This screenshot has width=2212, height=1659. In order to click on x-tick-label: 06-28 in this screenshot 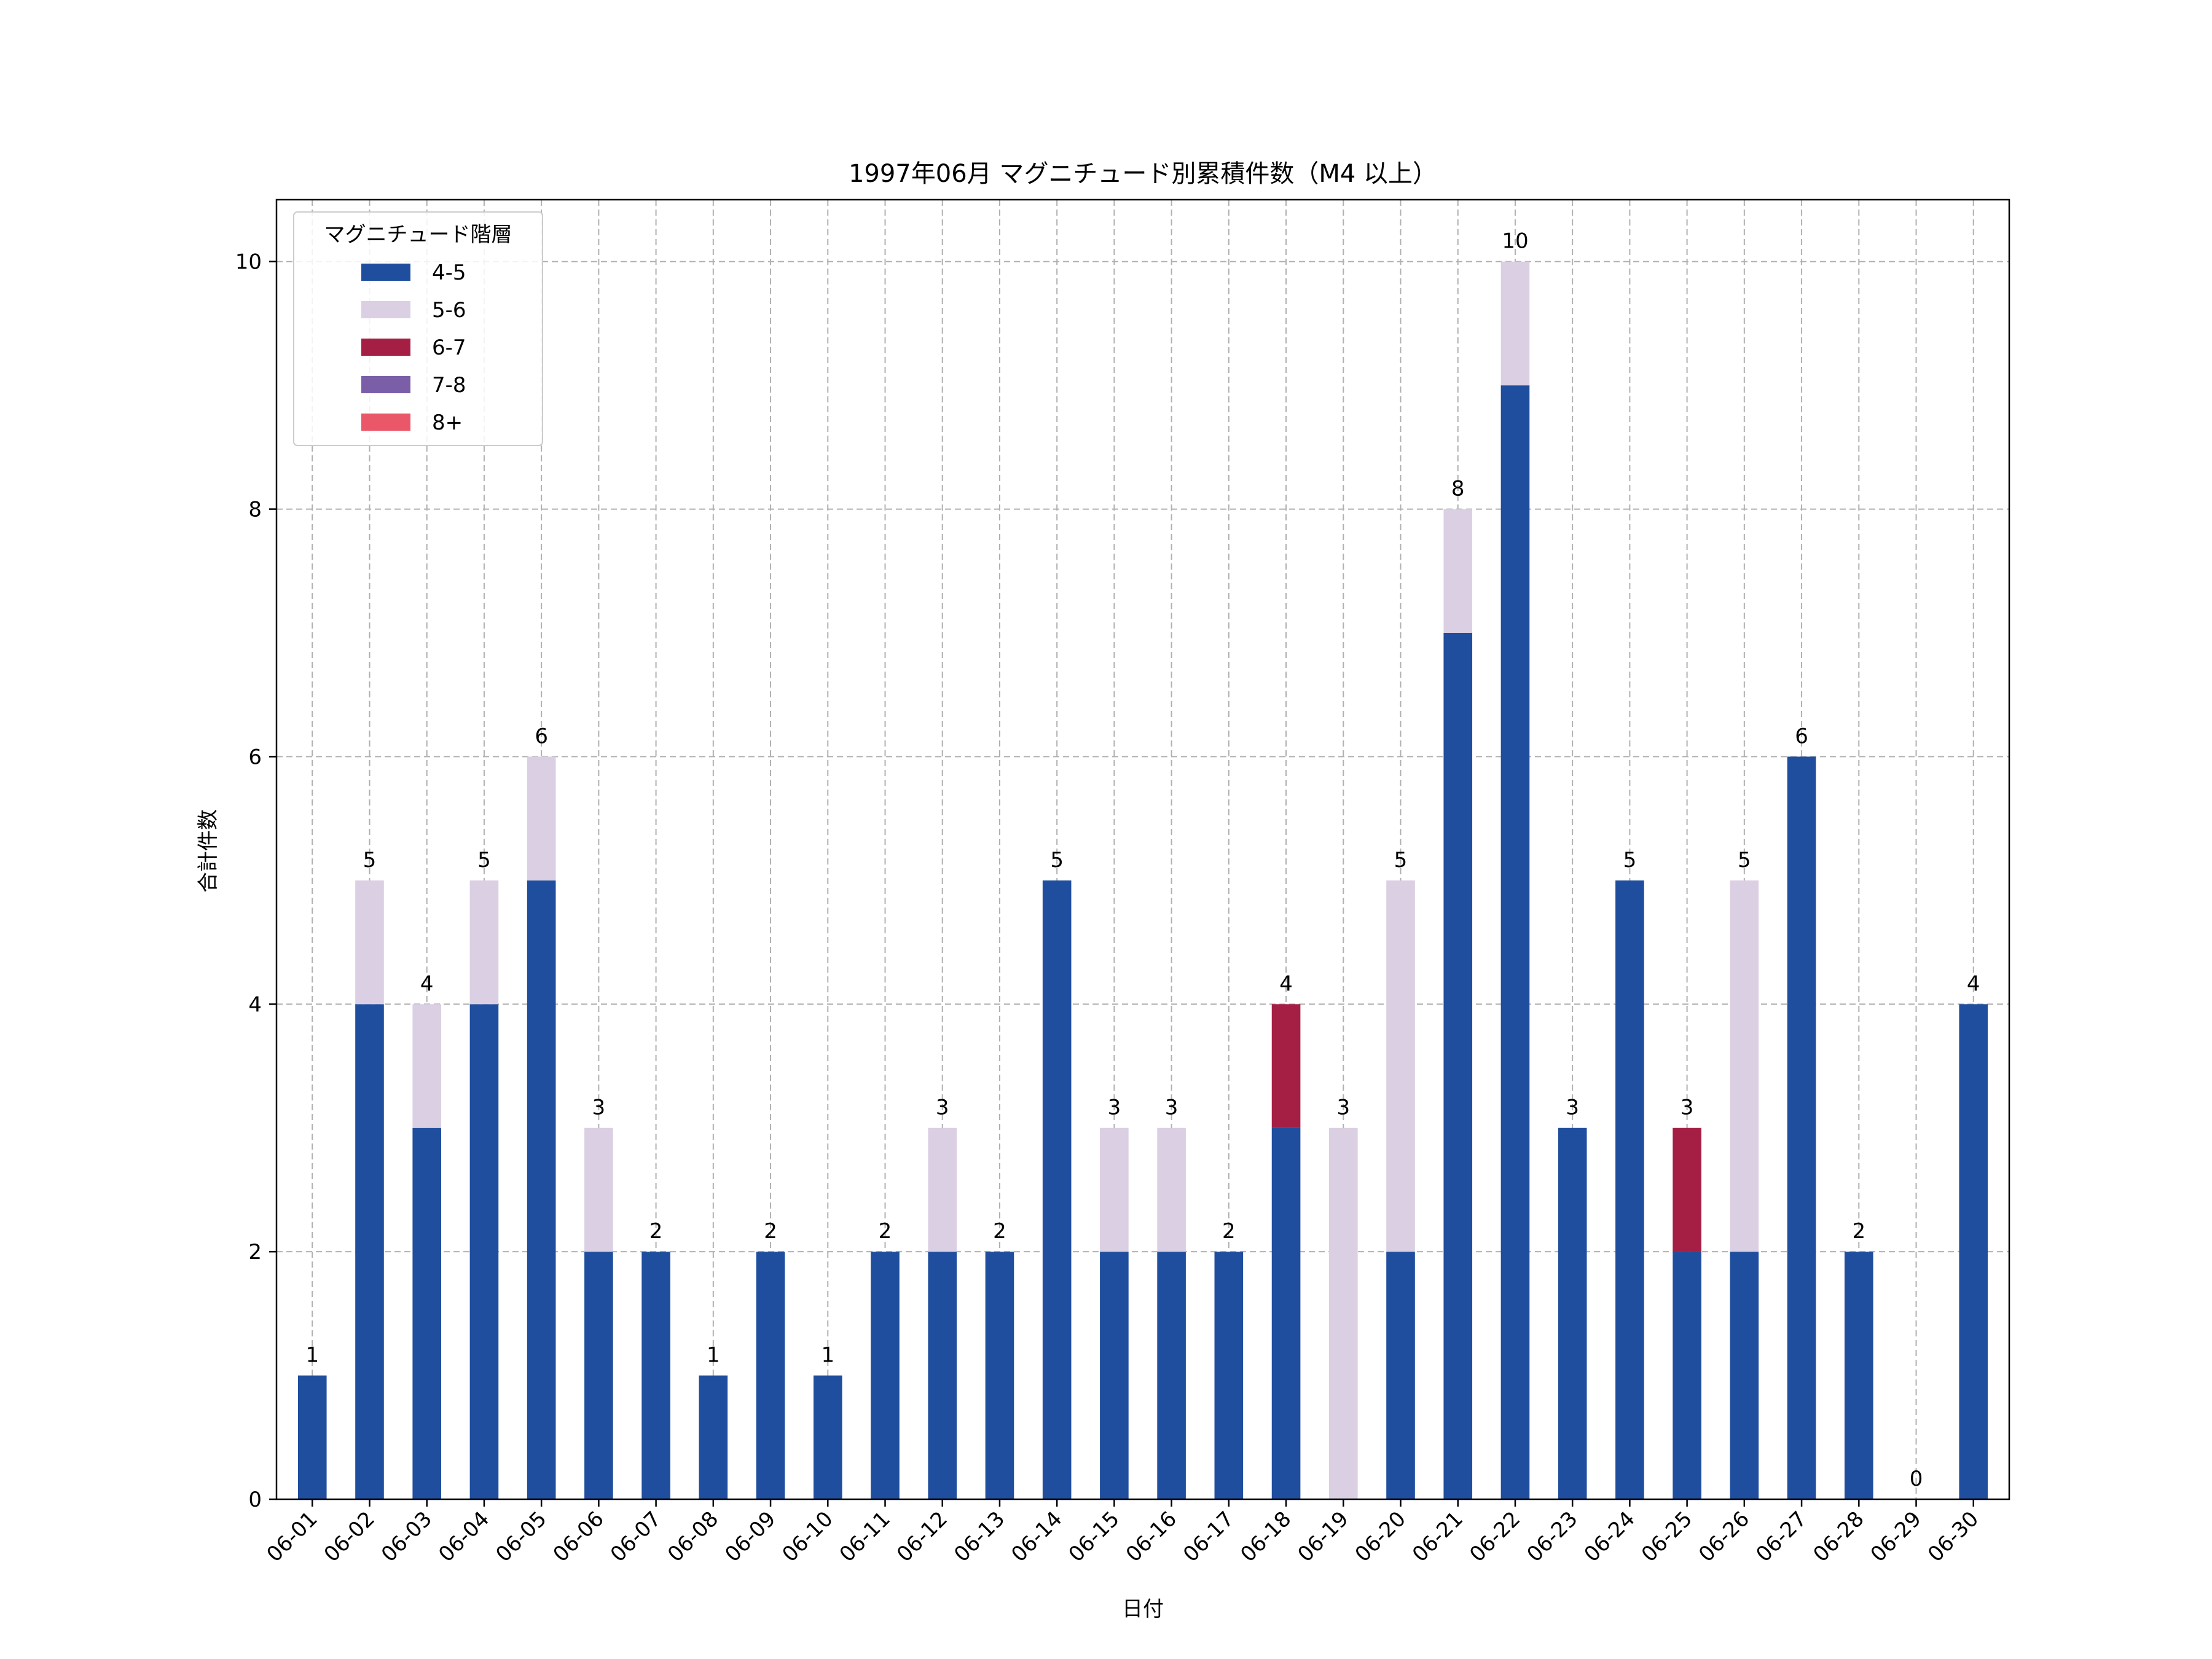, I will do `click(1839, 1537)`.